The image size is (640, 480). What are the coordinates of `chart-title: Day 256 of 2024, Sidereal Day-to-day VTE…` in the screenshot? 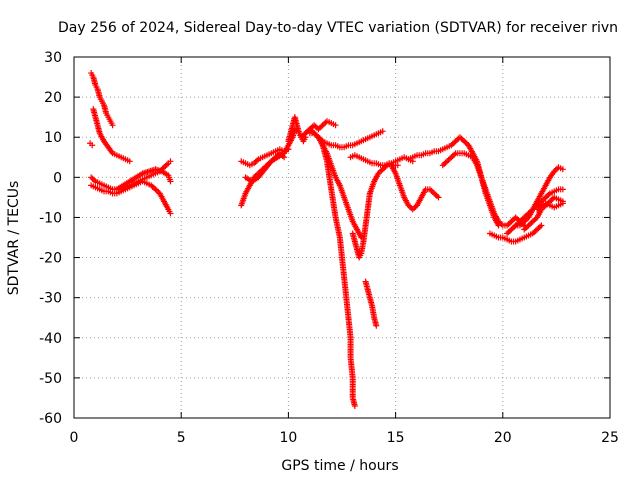 It's located at (338, 28).